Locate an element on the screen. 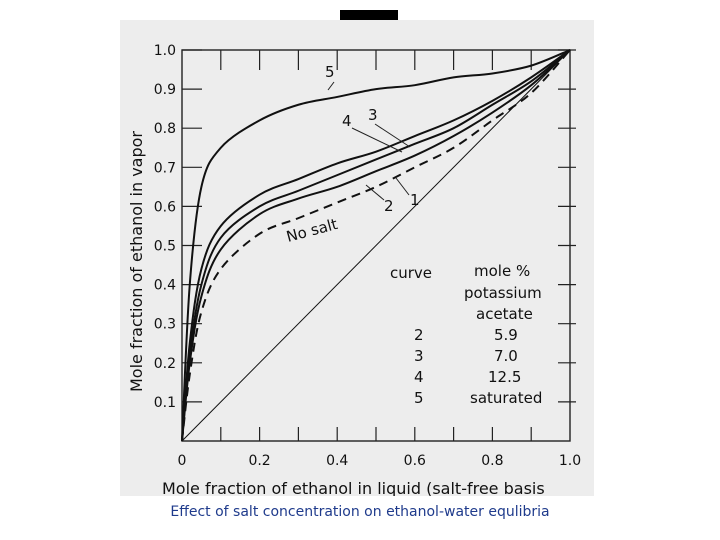 The width and height of the screenshot is (720, 540). curve-label-4: 4 is located at coordinates (347, 121).